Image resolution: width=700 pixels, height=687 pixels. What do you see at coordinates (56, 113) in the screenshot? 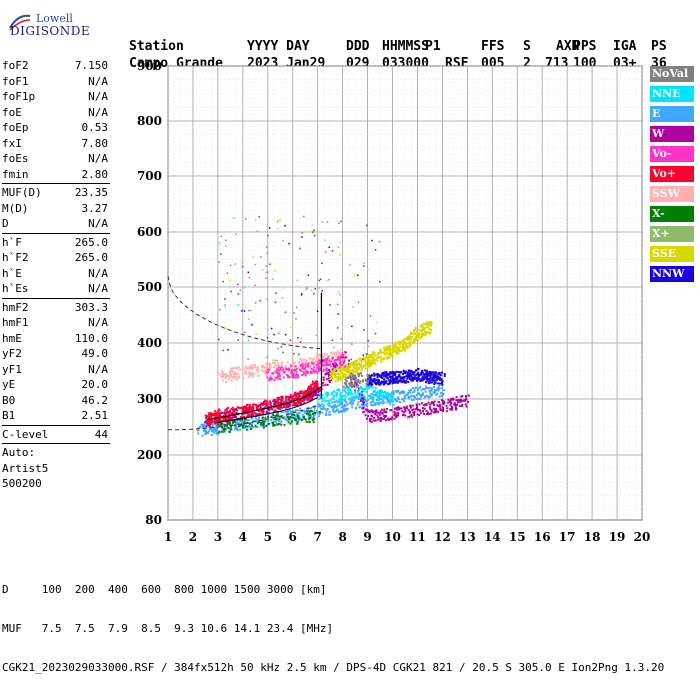
I see `param-row: foE N/A` at bounding box center [56, 113].